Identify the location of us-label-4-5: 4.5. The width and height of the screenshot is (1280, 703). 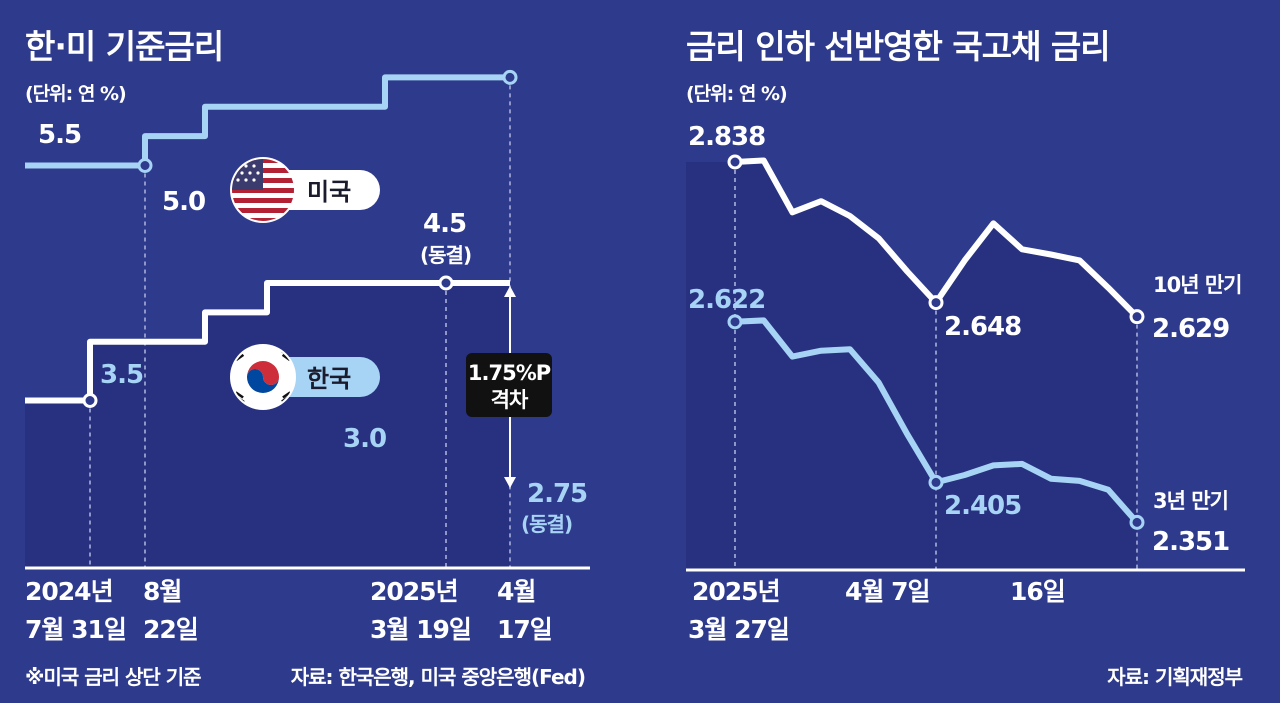
(444, 224).